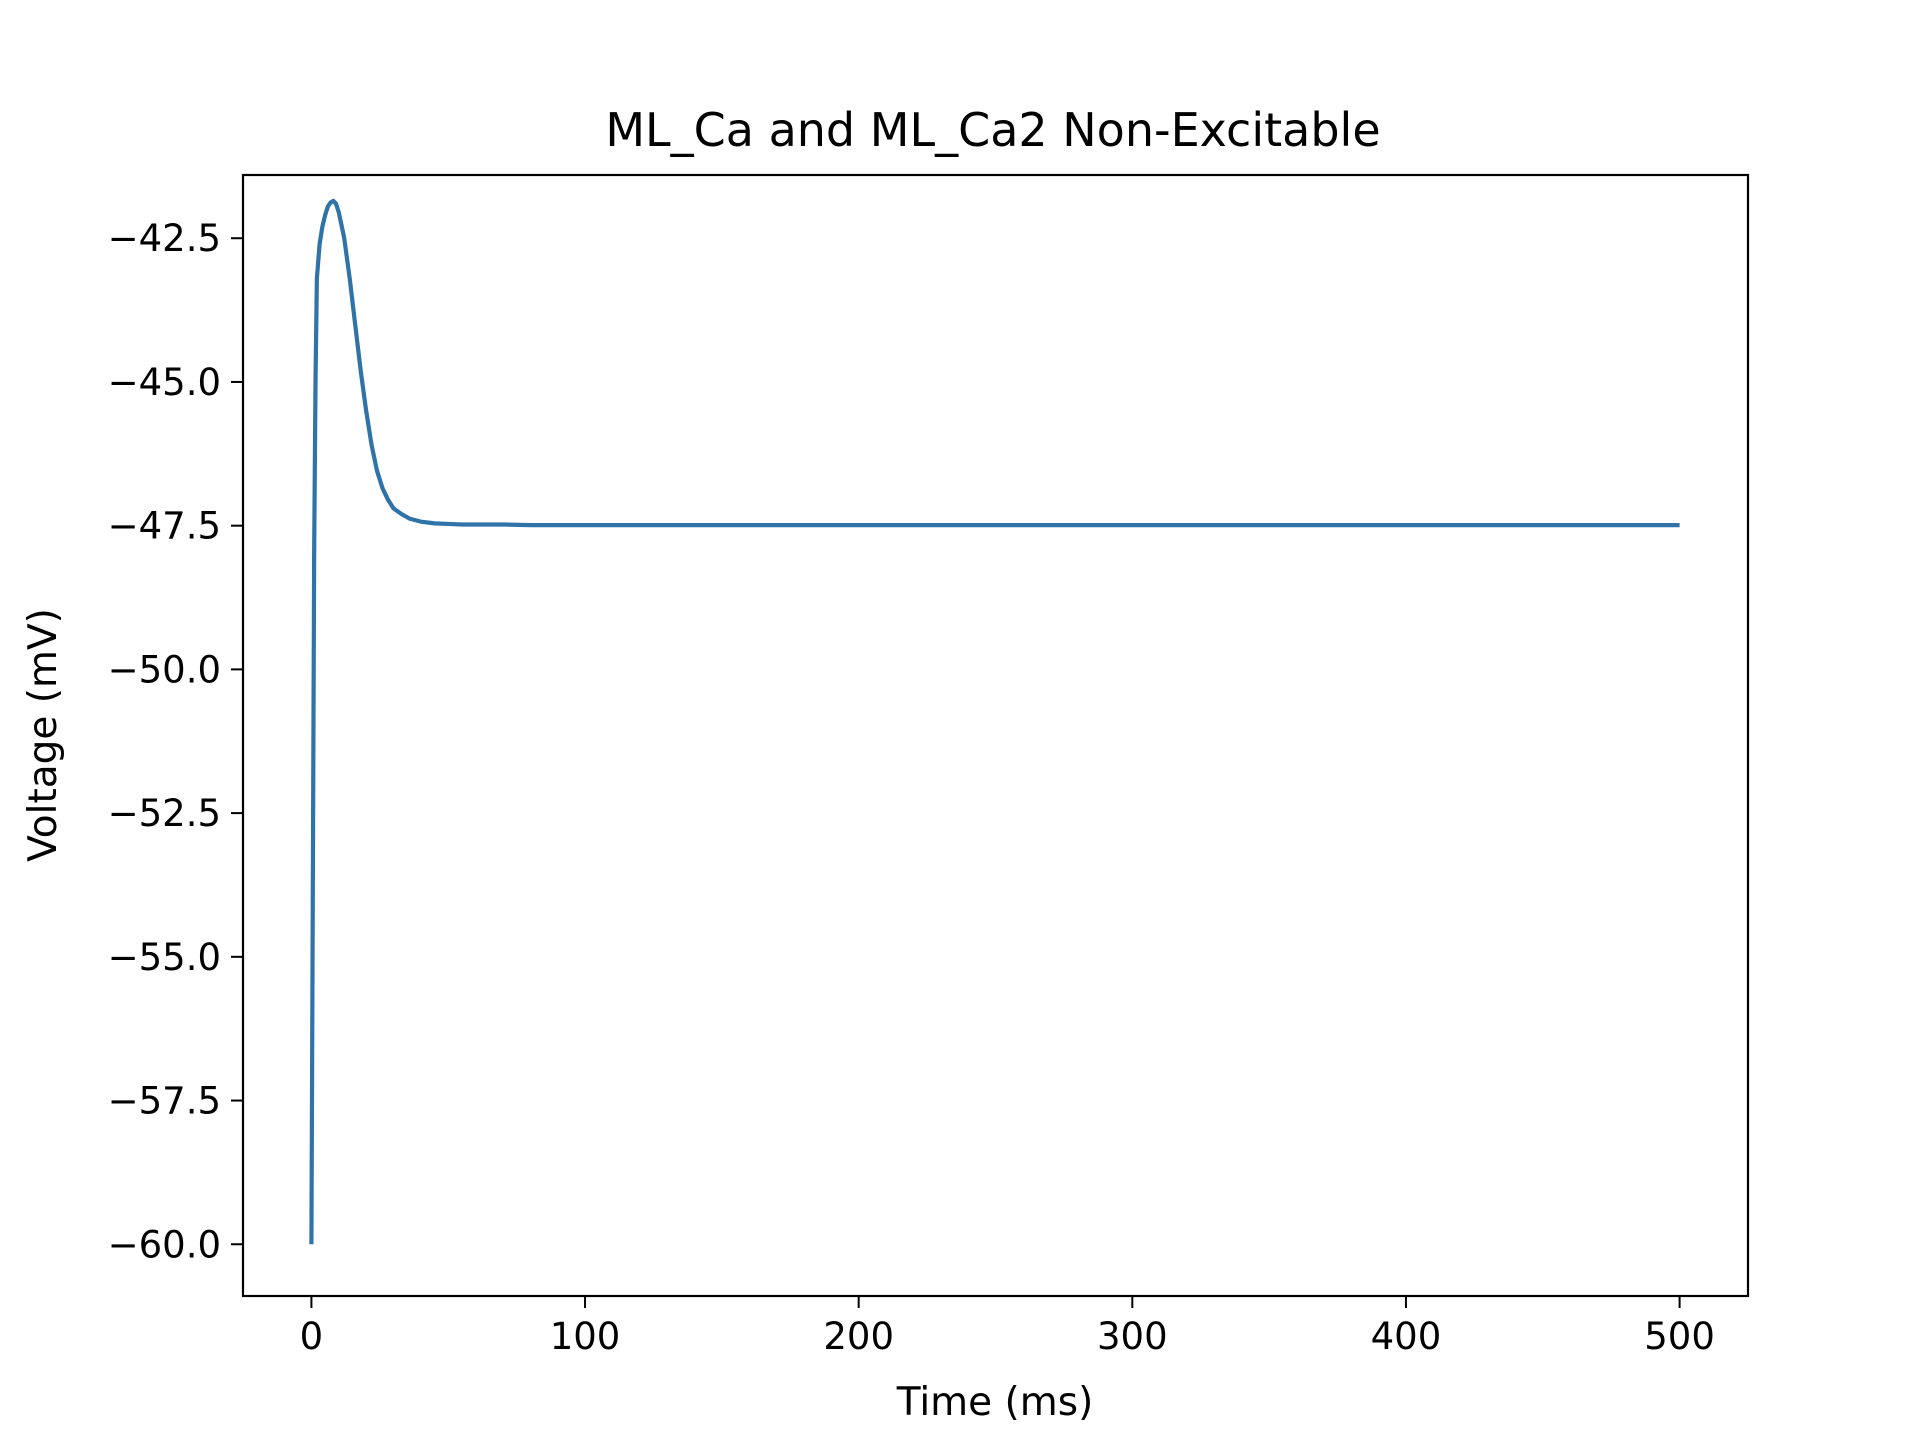 The height and width of the screenshot is (1440, 1920). I want to click on y-tick-label: −50.0, so click(164, 669).